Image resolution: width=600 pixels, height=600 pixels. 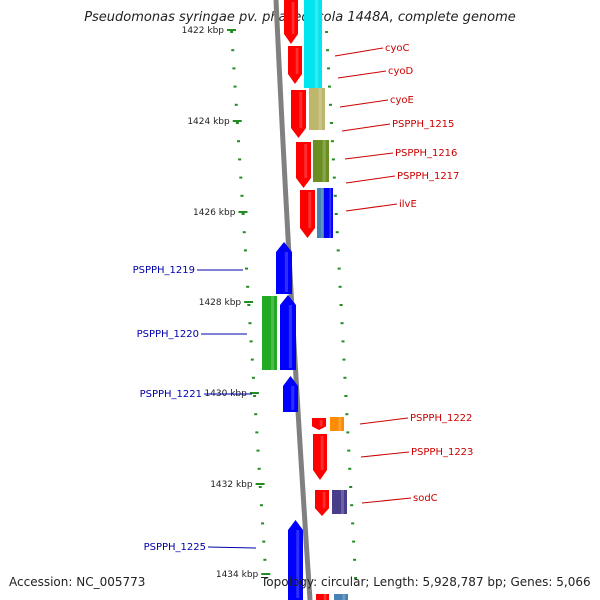 What do you see at coordinates (297, 61) in the screenshot?
I see `gene-arrow-cyoD-shade` at bounding box center [297, 61].